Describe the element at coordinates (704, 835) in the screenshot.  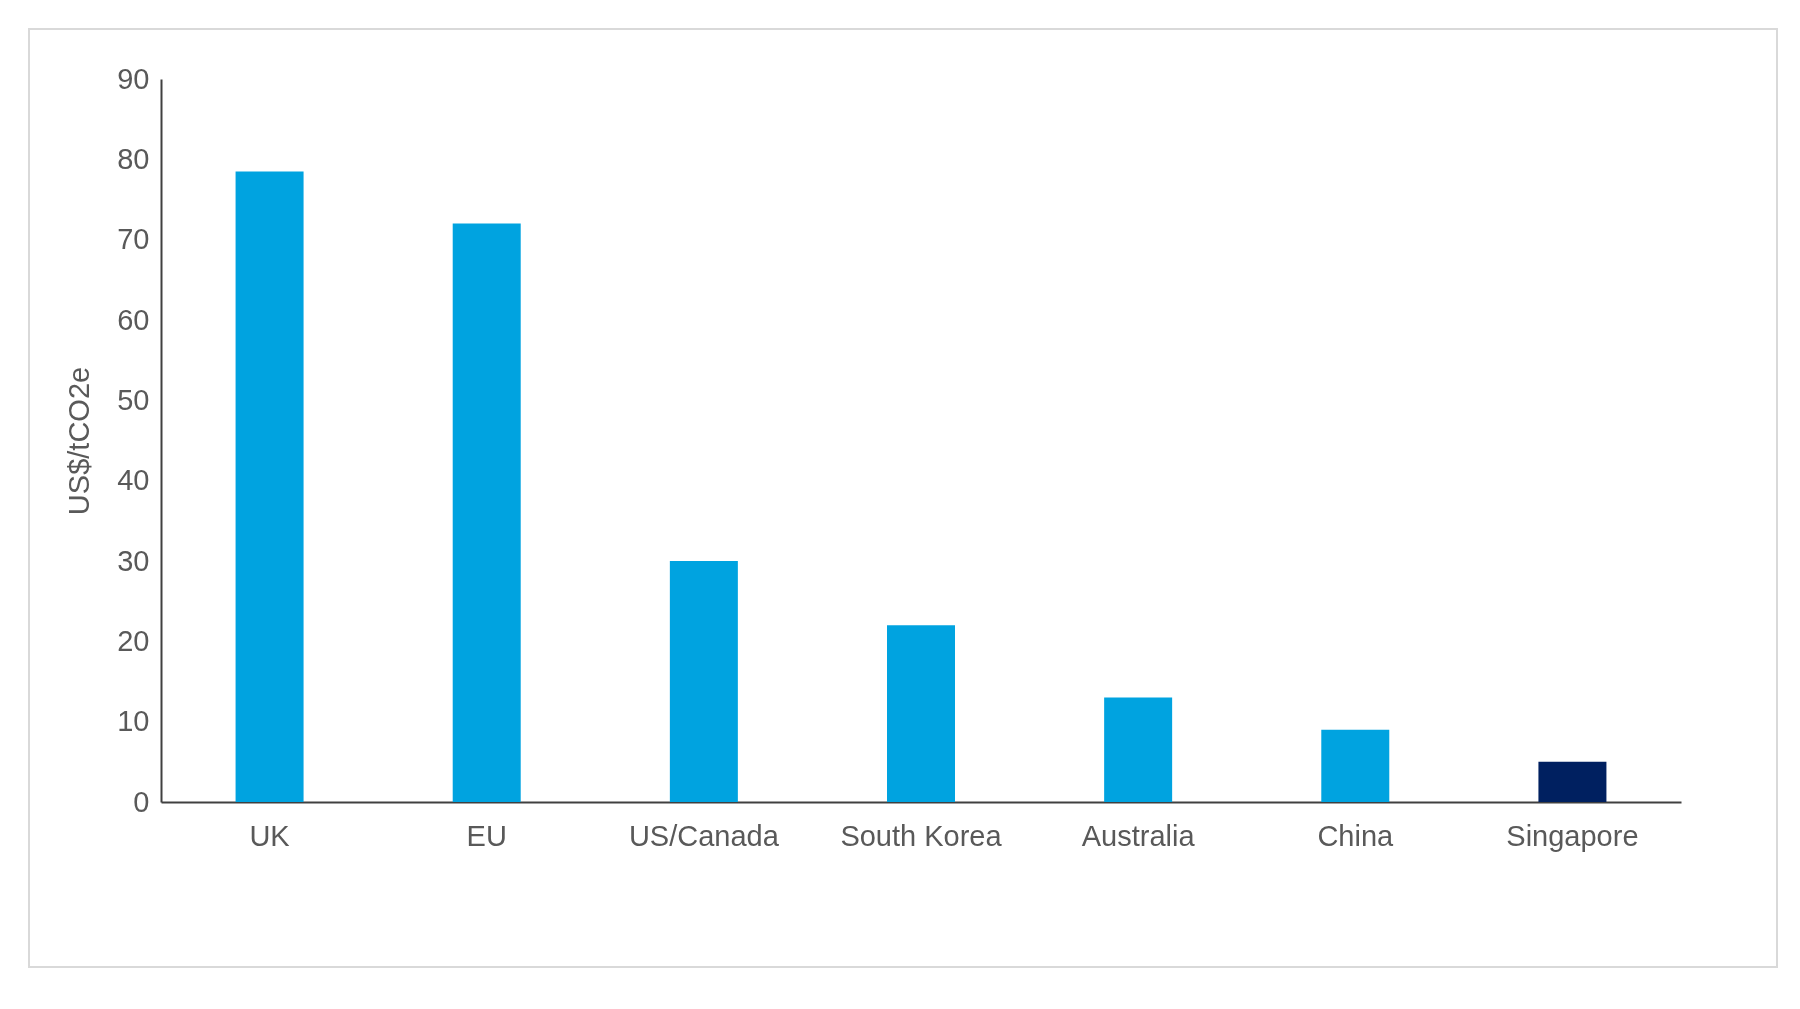
I see `x-tick-label: US/Canada` at that location.